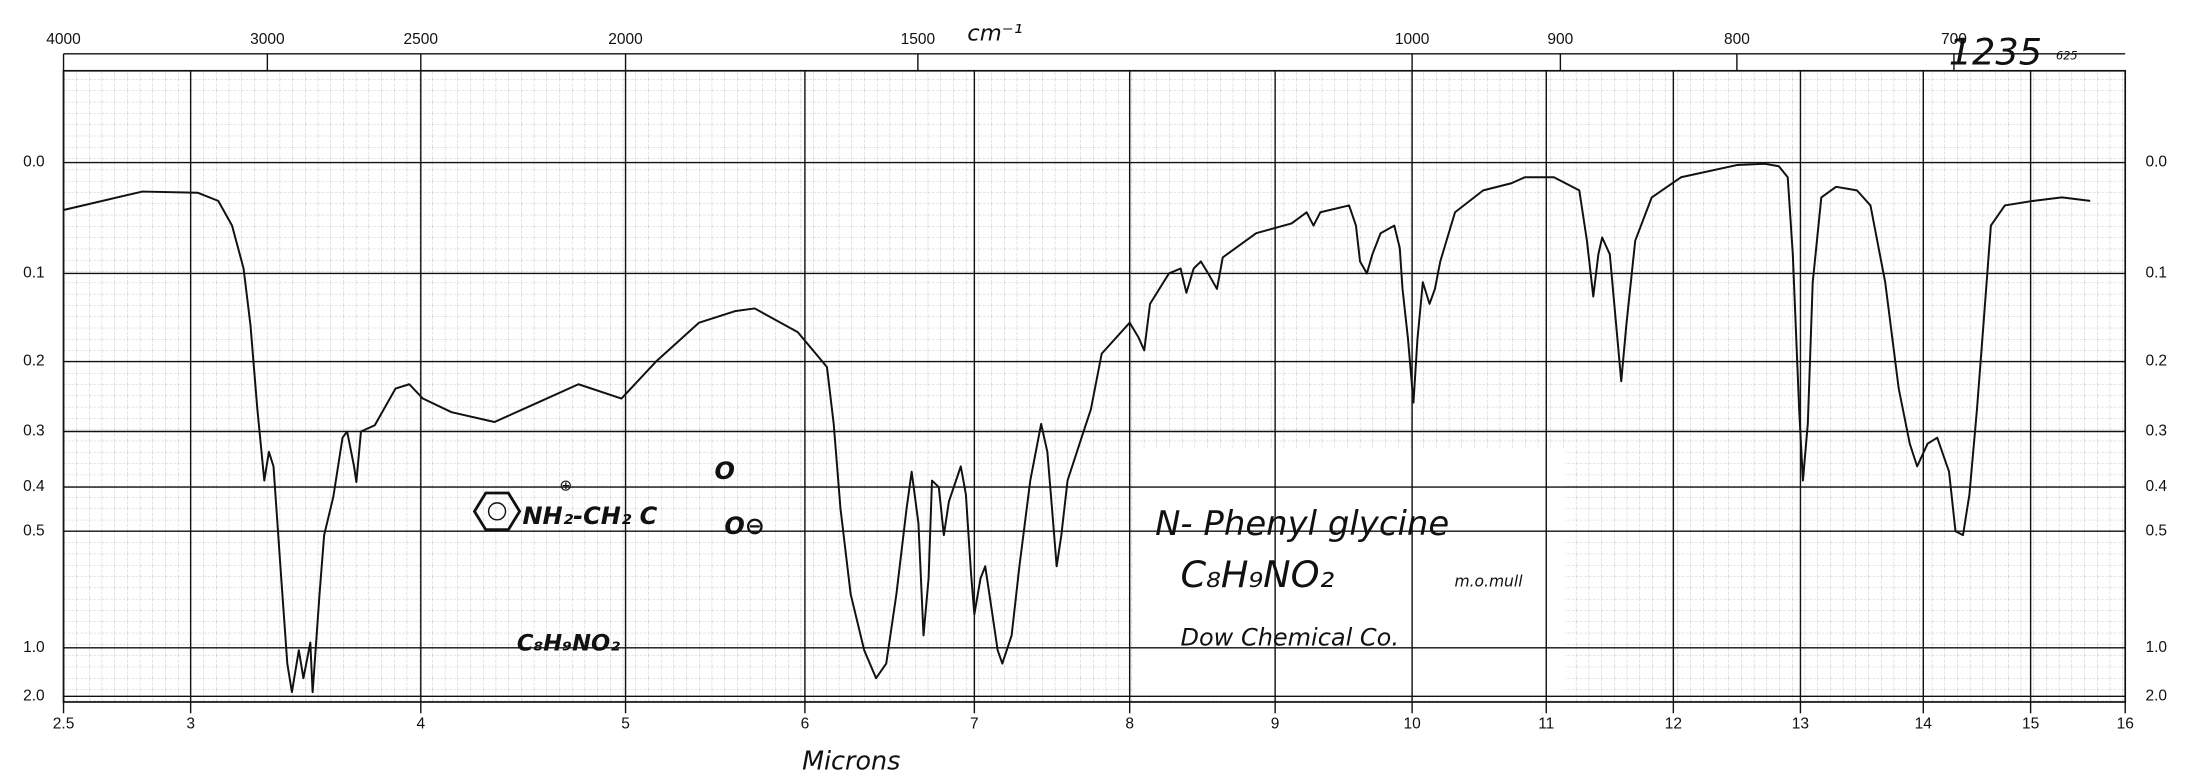  What do you see at coordinates (589, 516) in the screenshot?
I see `structure-group: NH₂-CH₂ C` at bounding box center [589, 516].